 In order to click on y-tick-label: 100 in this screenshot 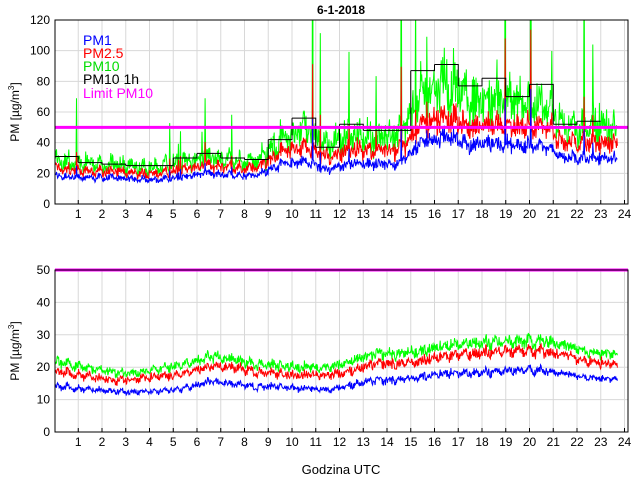, I will do `click(40, 51)`.